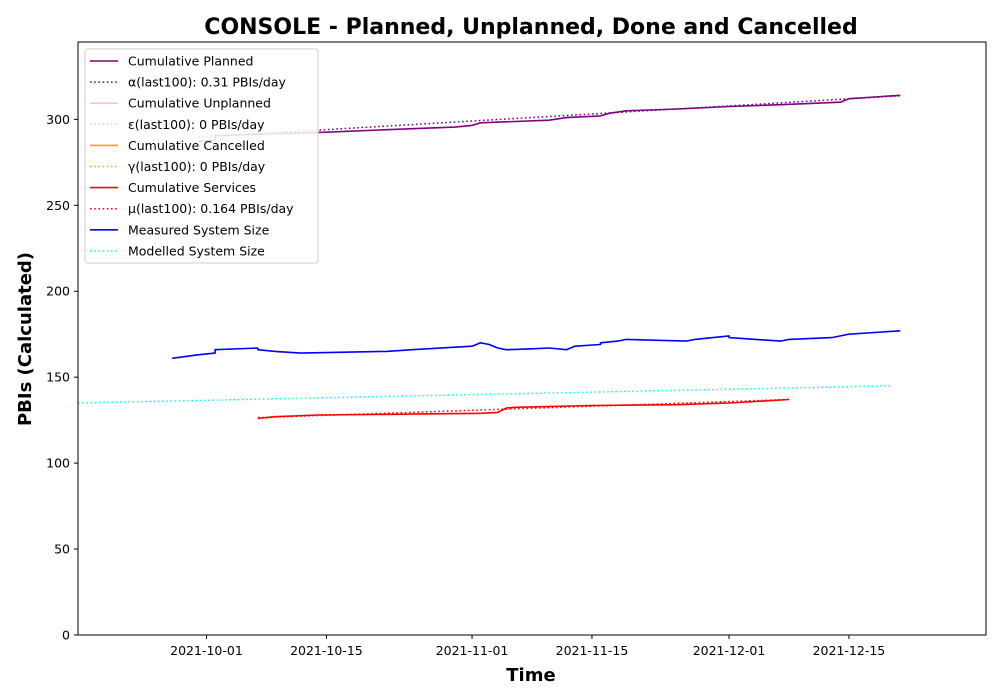  What do you see at coordinates (190, 61) in the screenshot?
I see `legend-label: Cumulative Planned` at bounding box center [190, 61].